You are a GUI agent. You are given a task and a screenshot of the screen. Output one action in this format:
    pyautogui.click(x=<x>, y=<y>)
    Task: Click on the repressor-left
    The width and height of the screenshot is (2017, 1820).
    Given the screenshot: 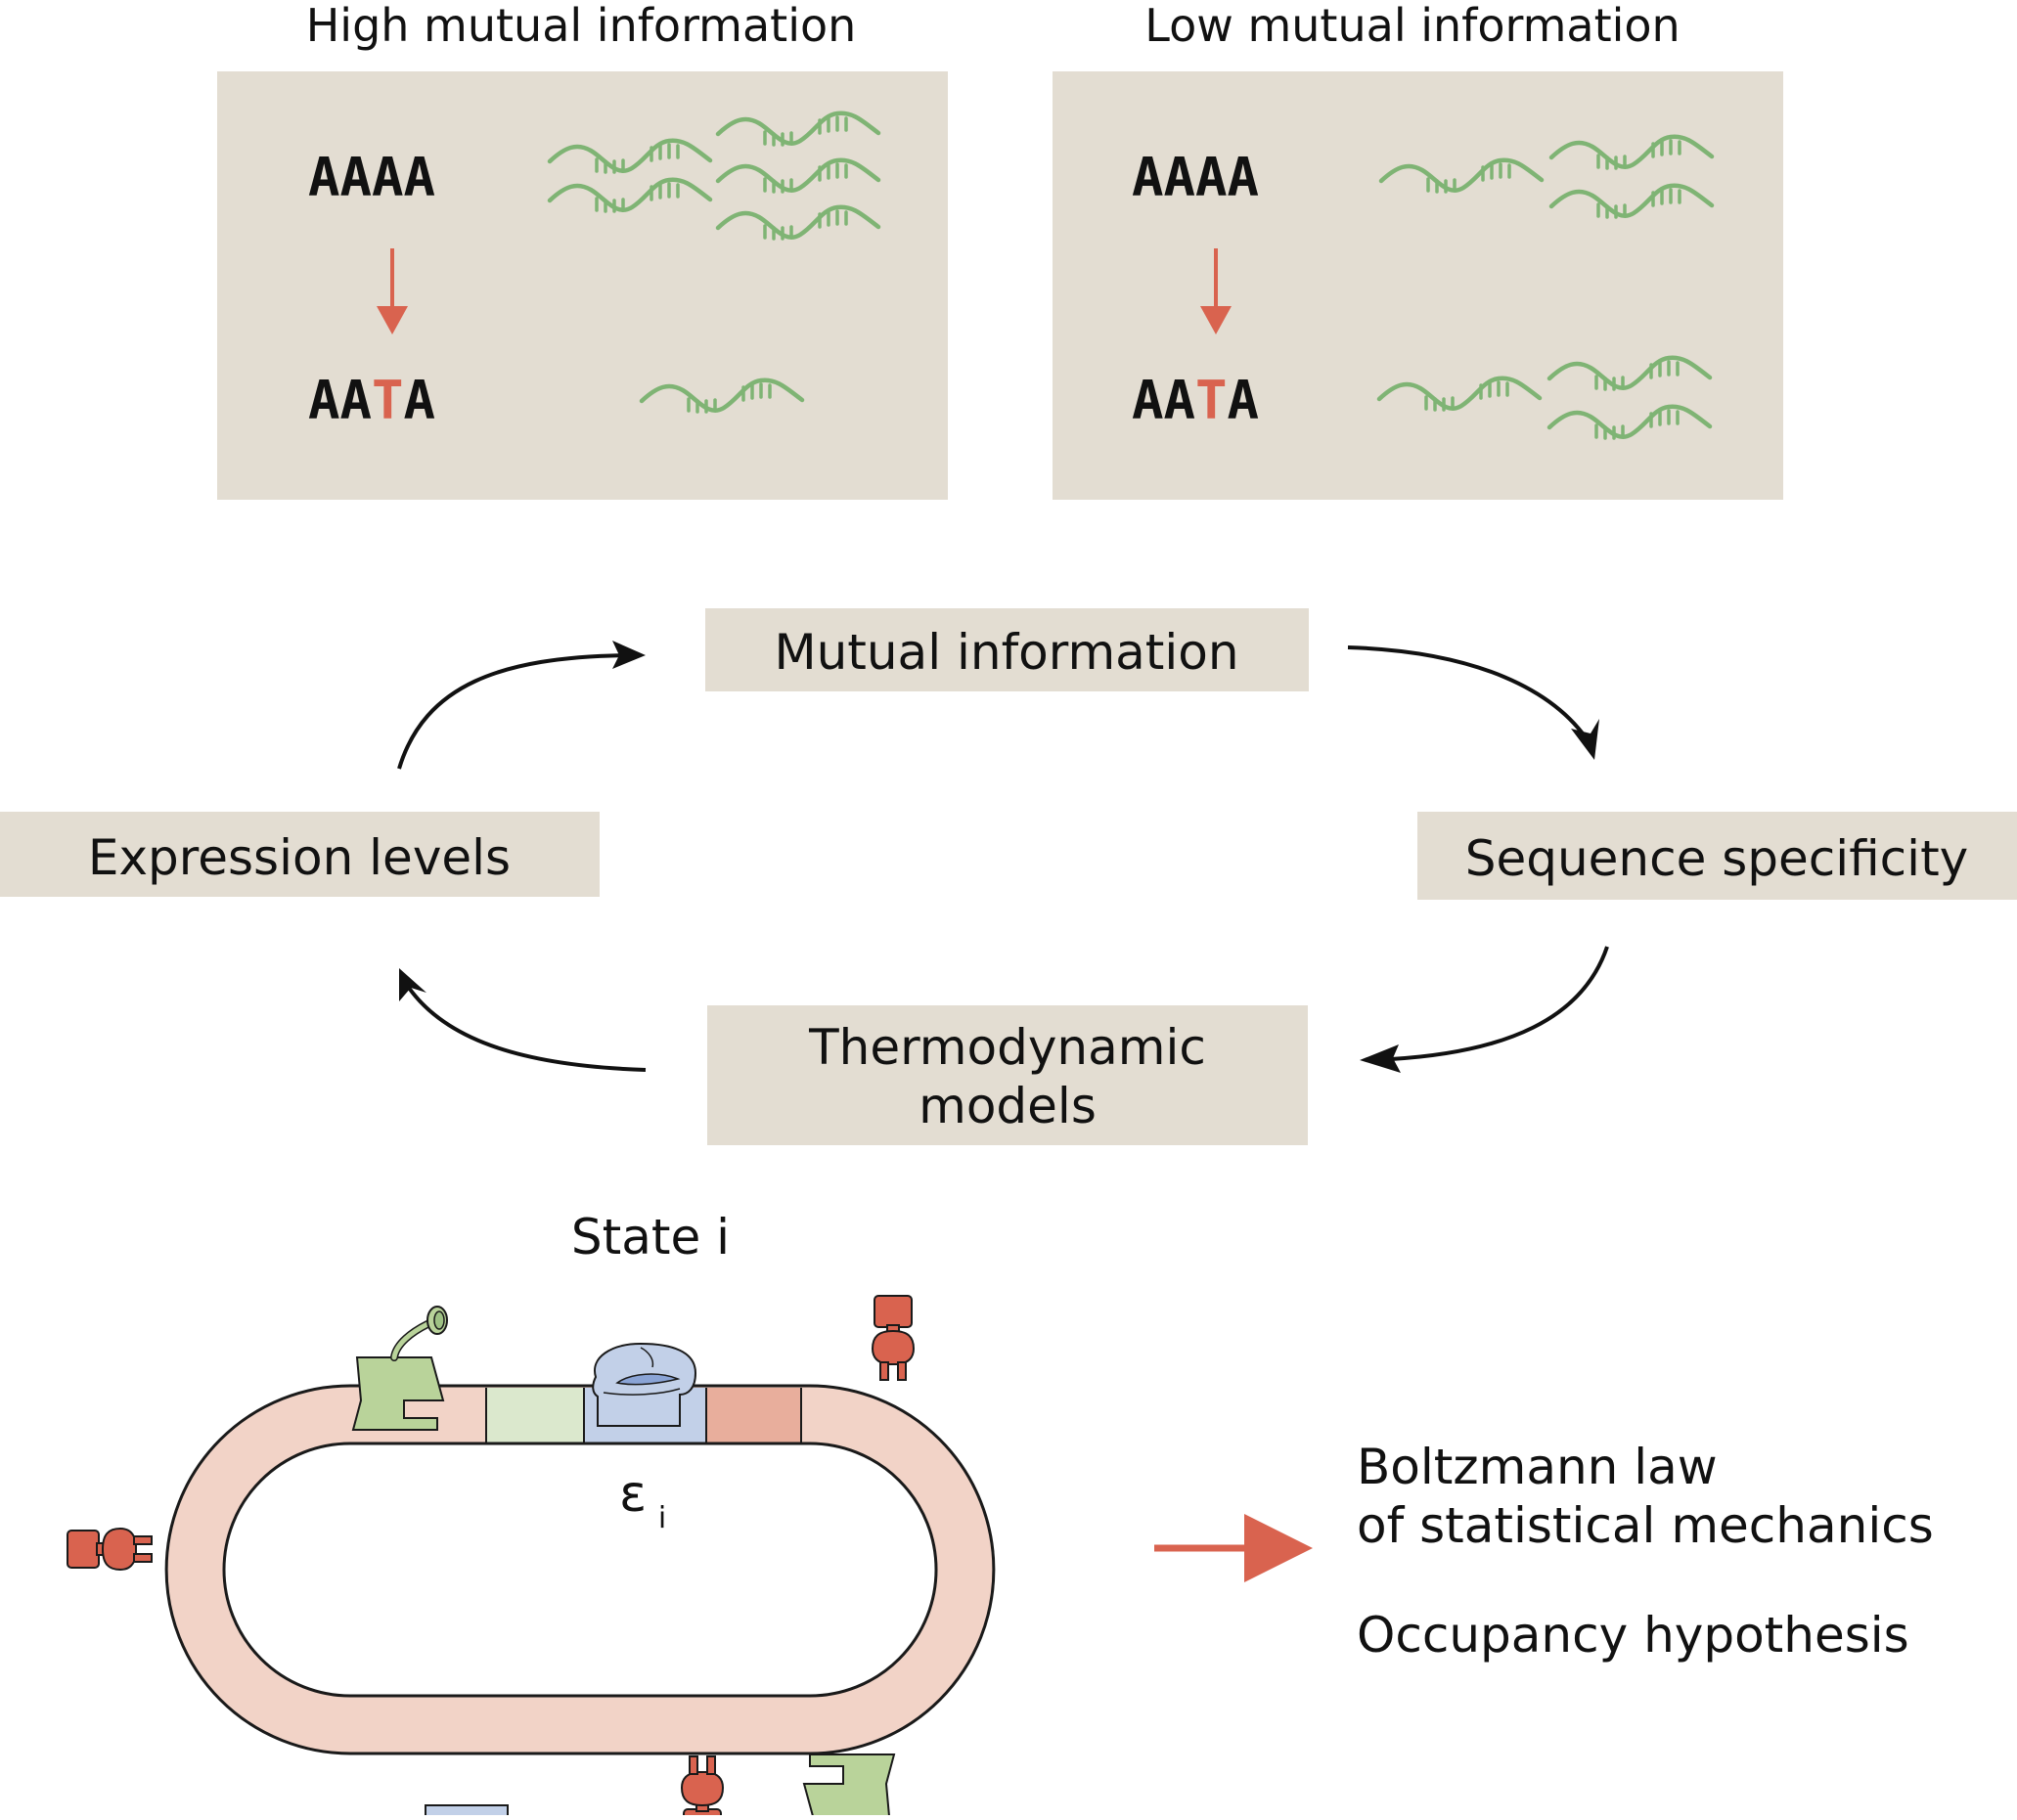 What is the action you would take?
    pyautogui.click(x=110, y=1549)
    